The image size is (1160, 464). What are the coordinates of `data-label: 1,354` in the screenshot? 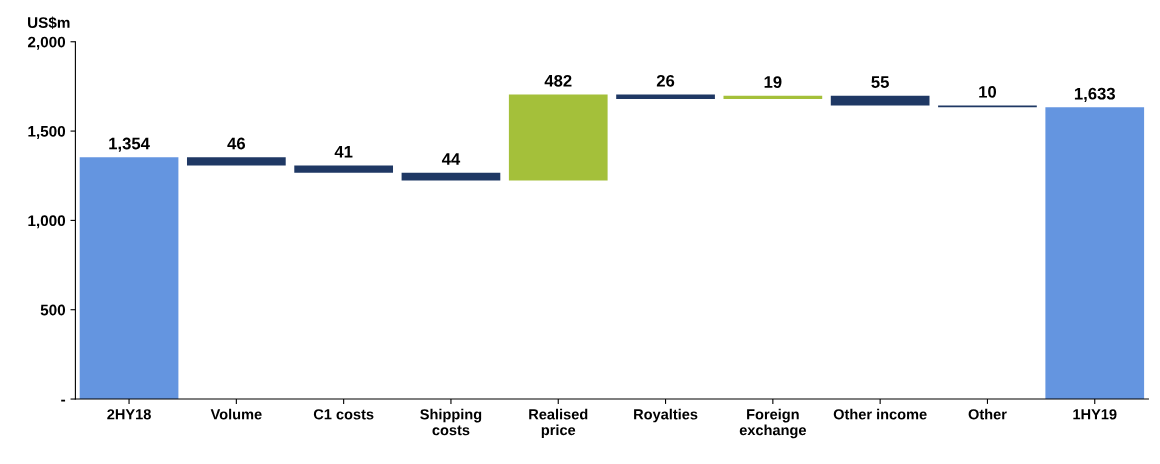 It's located at (129, 144).